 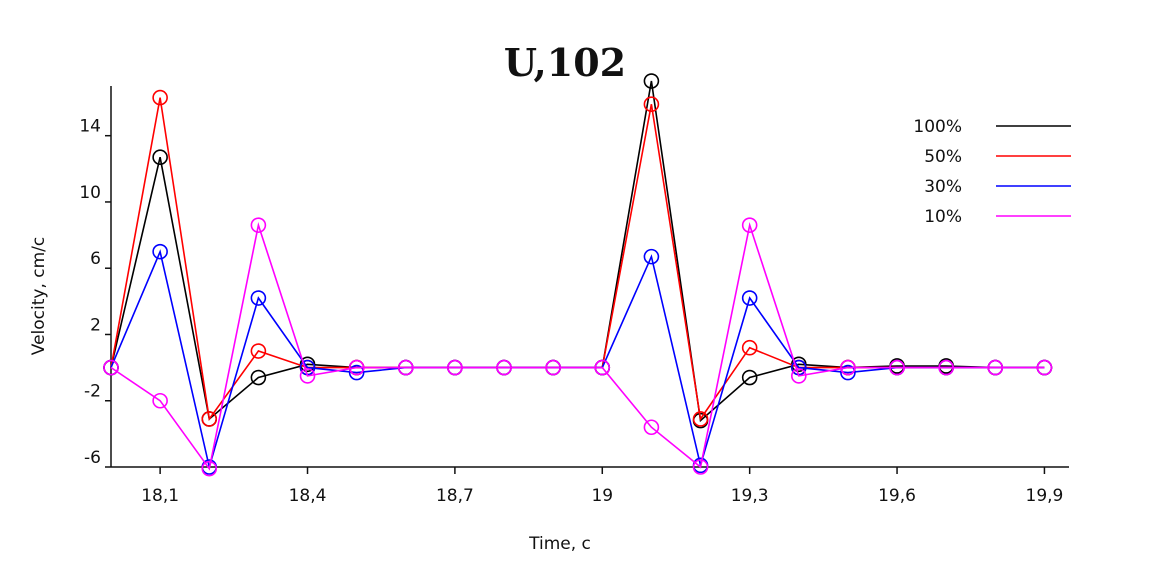 I want to click on legend-label: 30%, so click(x=943, y=187).